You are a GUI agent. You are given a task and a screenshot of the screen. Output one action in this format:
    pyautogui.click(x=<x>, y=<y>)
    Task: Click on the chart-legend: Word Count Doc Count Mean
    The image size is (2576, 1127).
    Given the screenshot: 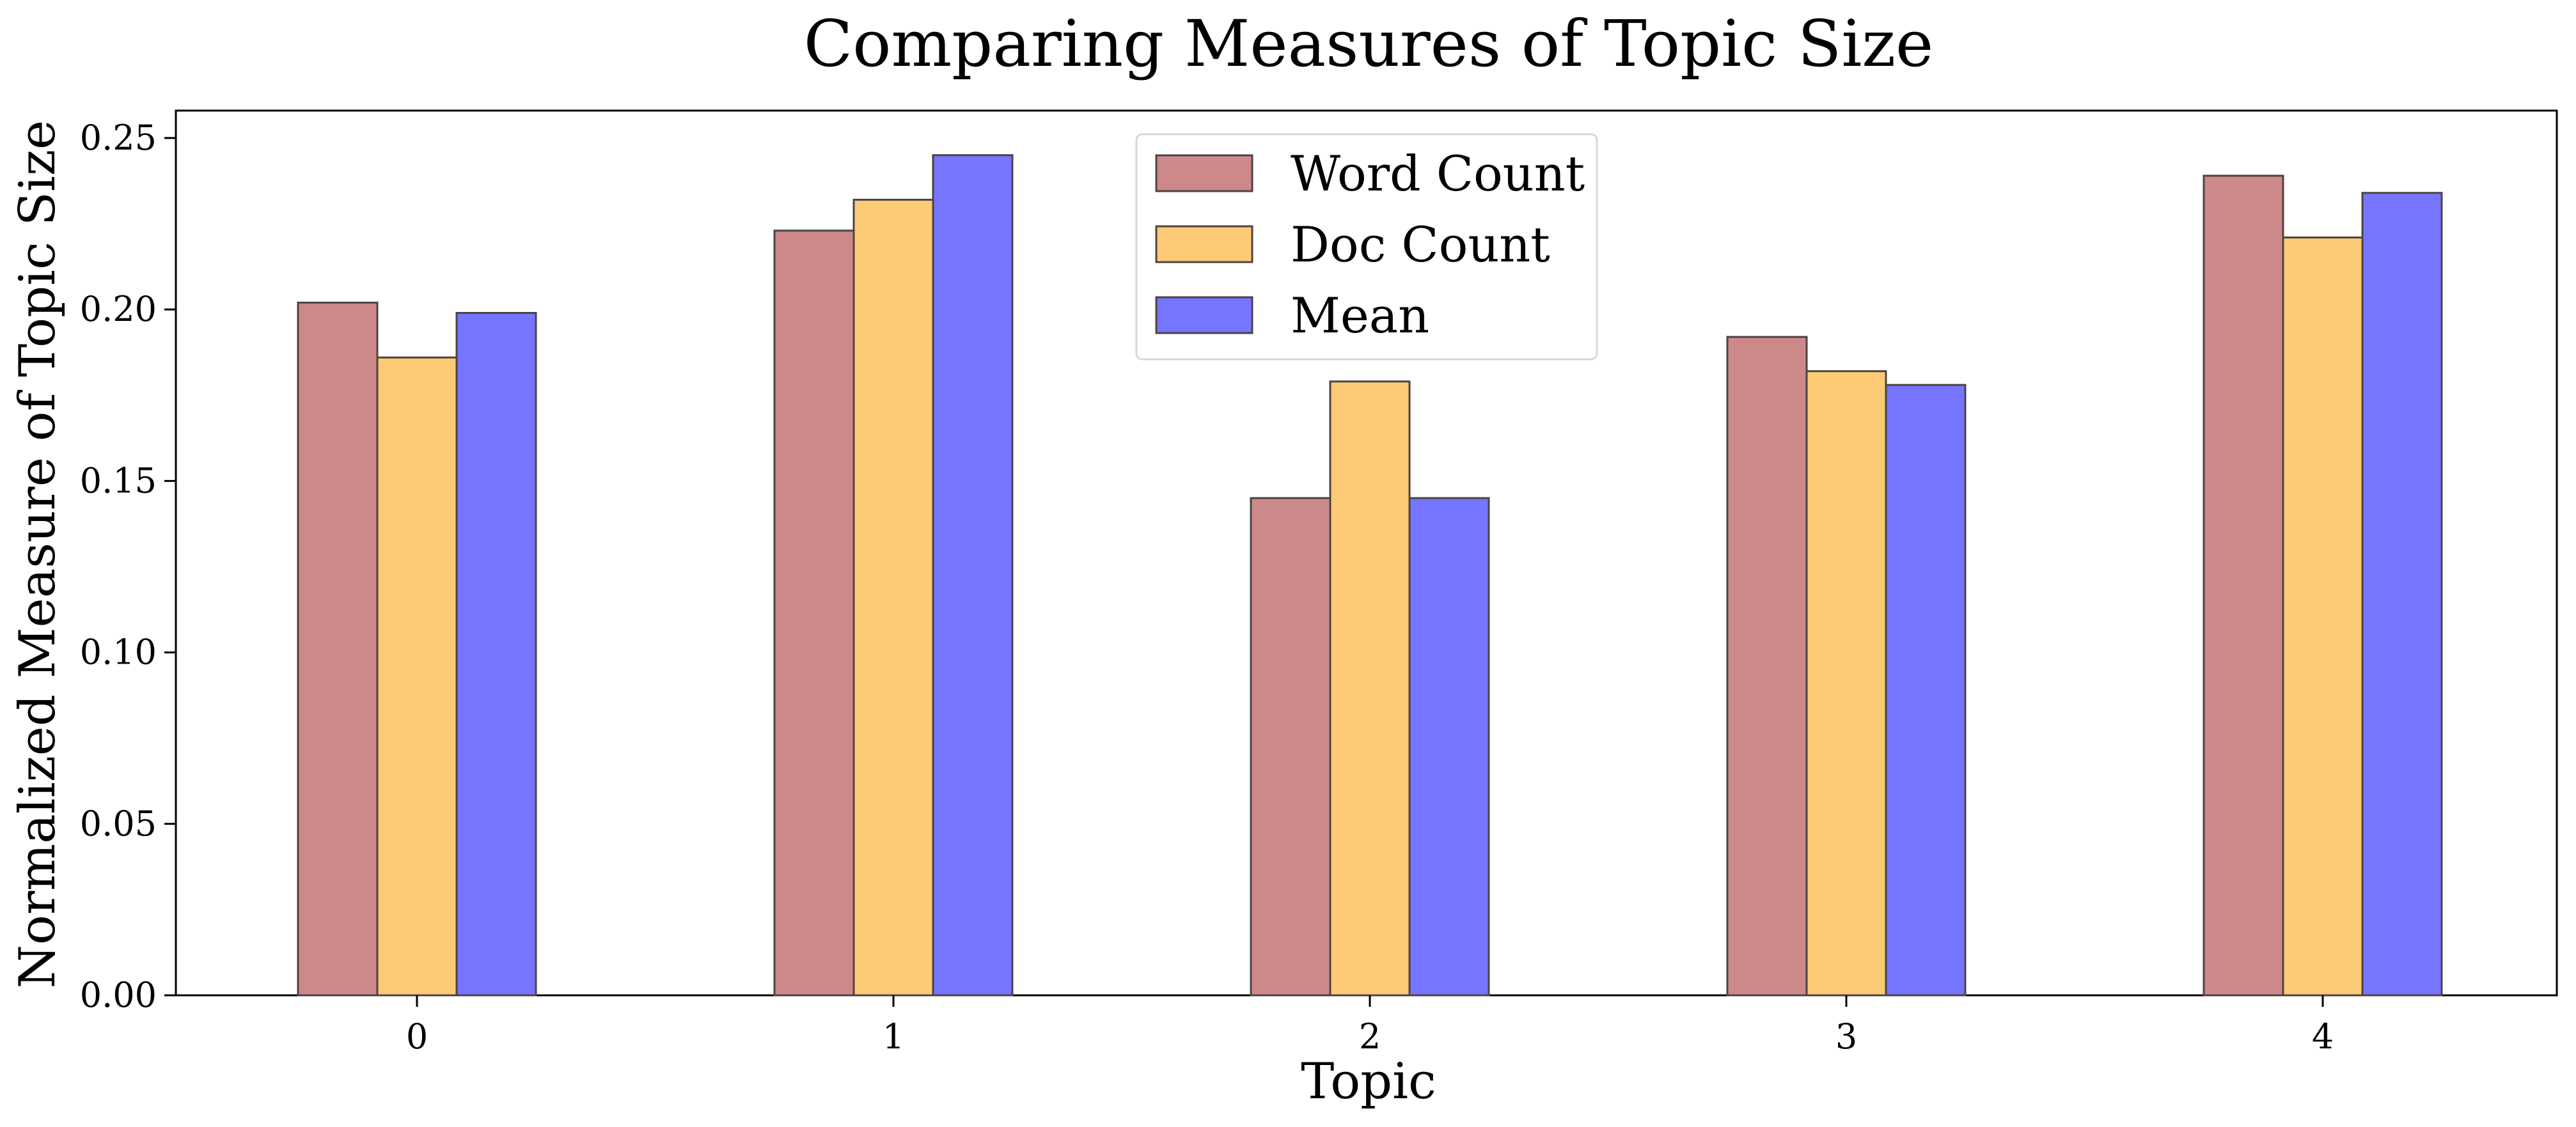 What is the action you would take?
    pyautogui.click(x=1366, y=247)
    